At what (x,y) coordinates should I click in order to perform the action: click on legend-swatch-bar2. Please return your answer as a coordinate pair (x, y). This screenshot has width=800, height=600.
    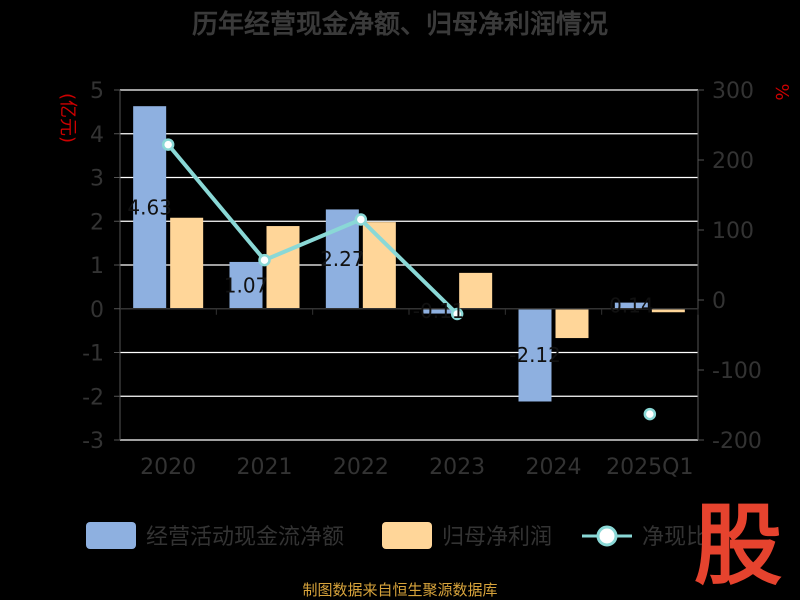
    Looking at the image, I should click on (407, 535).